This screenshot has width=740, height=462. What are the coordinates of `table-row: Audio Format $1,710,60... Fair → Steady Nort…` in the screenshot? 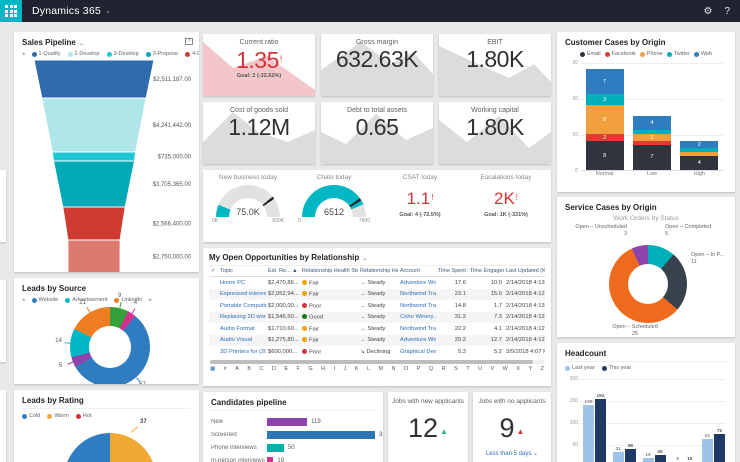 It's located at (377, 329).